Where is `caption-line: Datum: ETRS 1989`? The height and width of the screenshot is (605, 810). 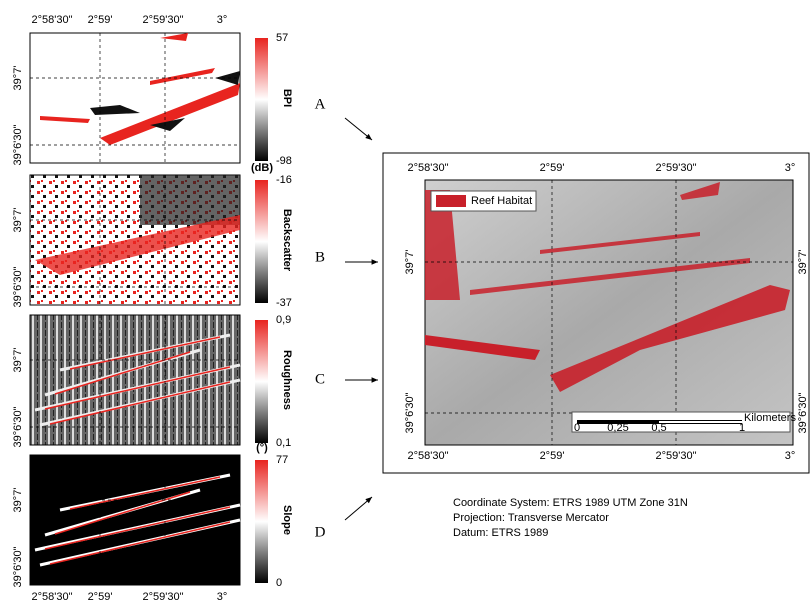 caption-line: Datum: ETRS 1989 is located at coordinates (500, 533).